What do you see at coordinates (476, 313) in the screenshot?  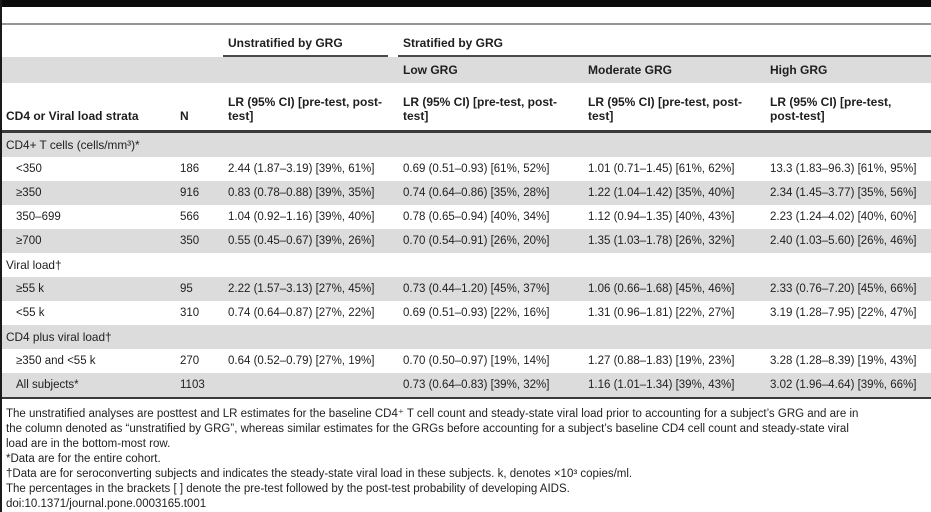 I see `cell-low-grg: 0.69 (0.51–0.93) [22%, 16%]` at bounding box center [476, 313].